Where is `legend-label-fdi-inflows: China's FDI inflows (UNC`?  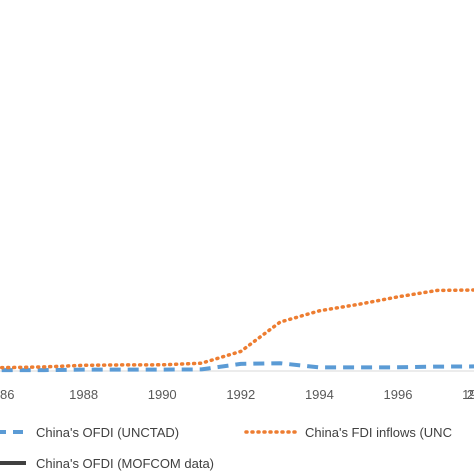 legend-label-fdi-inflows: China's FDI inflows (UNC is located at coordinates (378, 432).